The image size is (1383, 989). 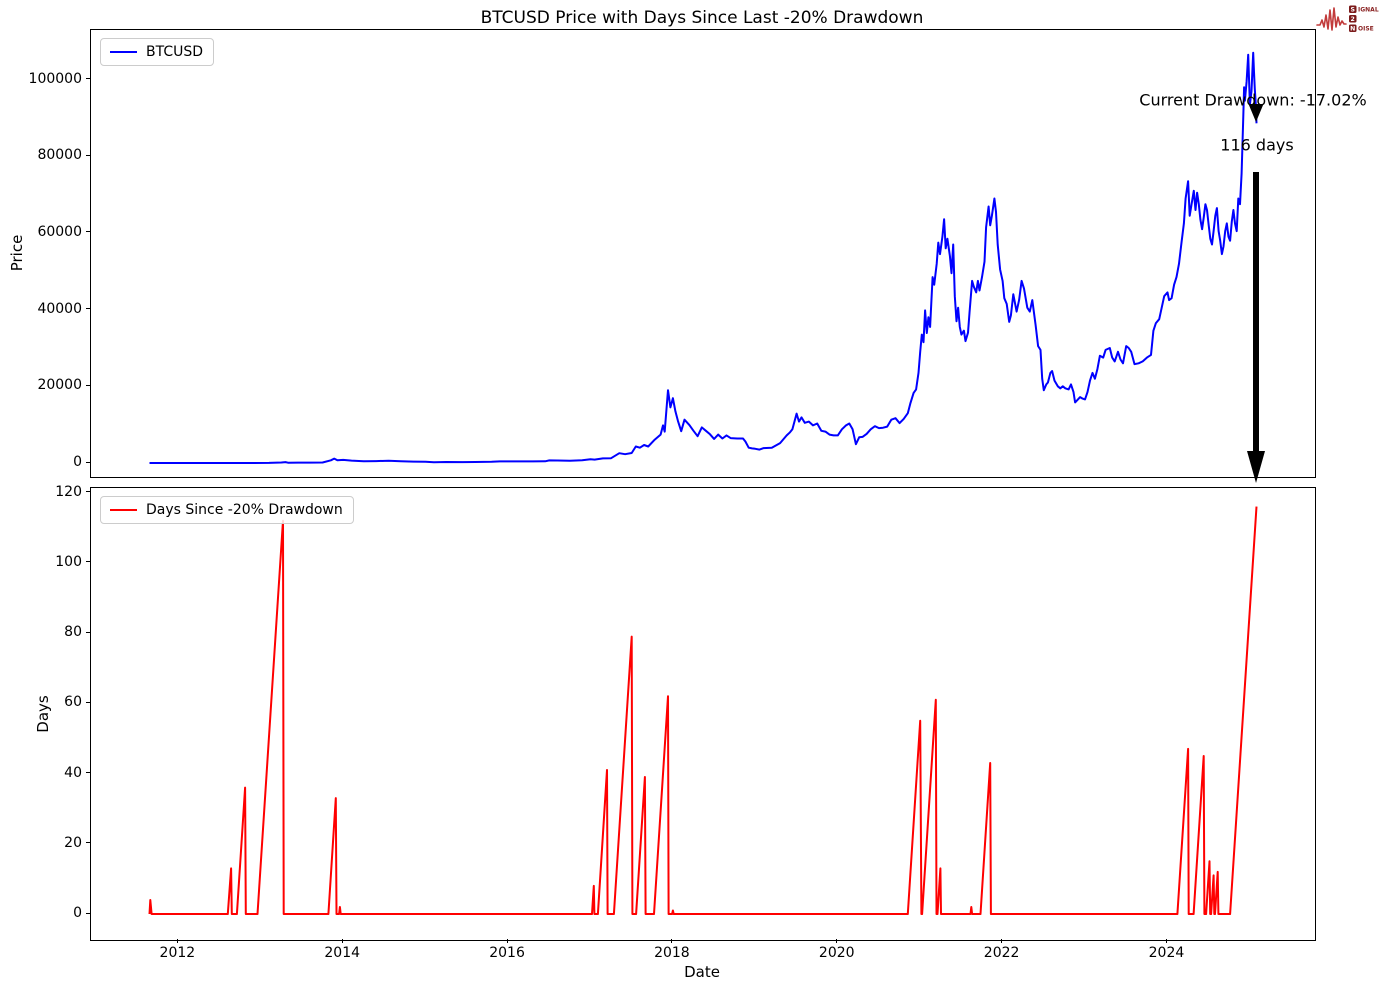 What do you see at coordinates (55, 78) in the screenshot?
I see `y-tick-label: 100000` at bounding box center [55, 78].